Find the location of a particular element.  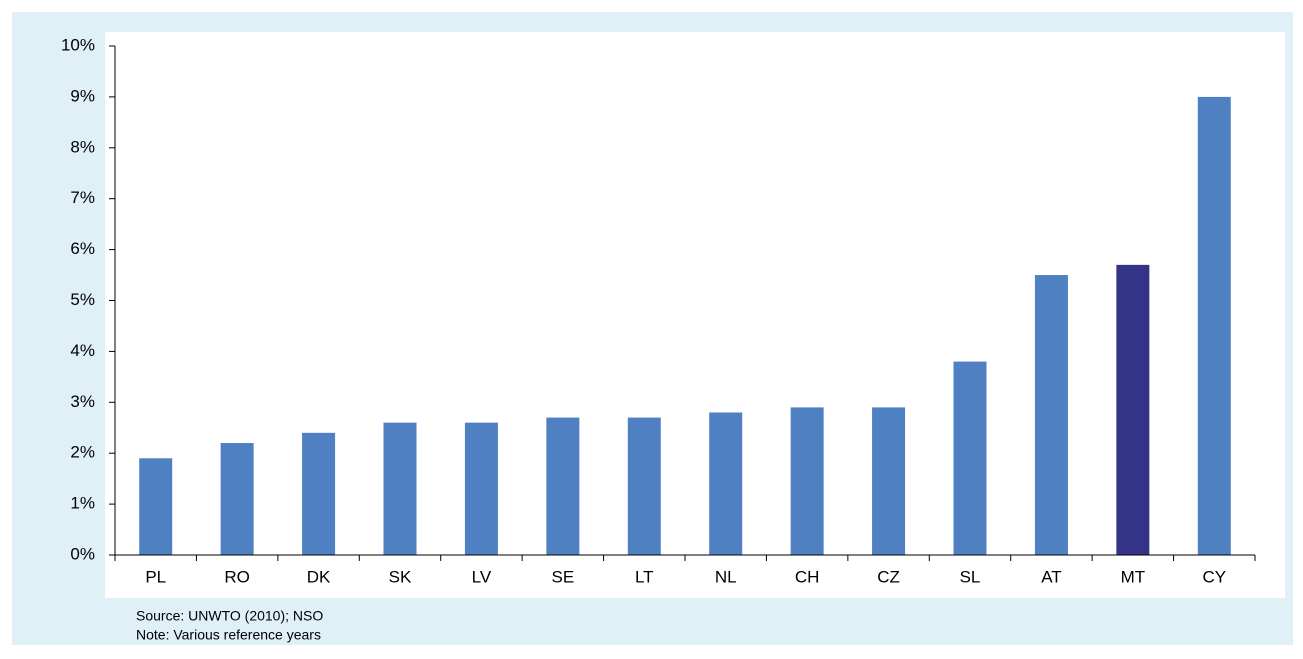

x-tick-label: CH is located at coordinates (807, 576).